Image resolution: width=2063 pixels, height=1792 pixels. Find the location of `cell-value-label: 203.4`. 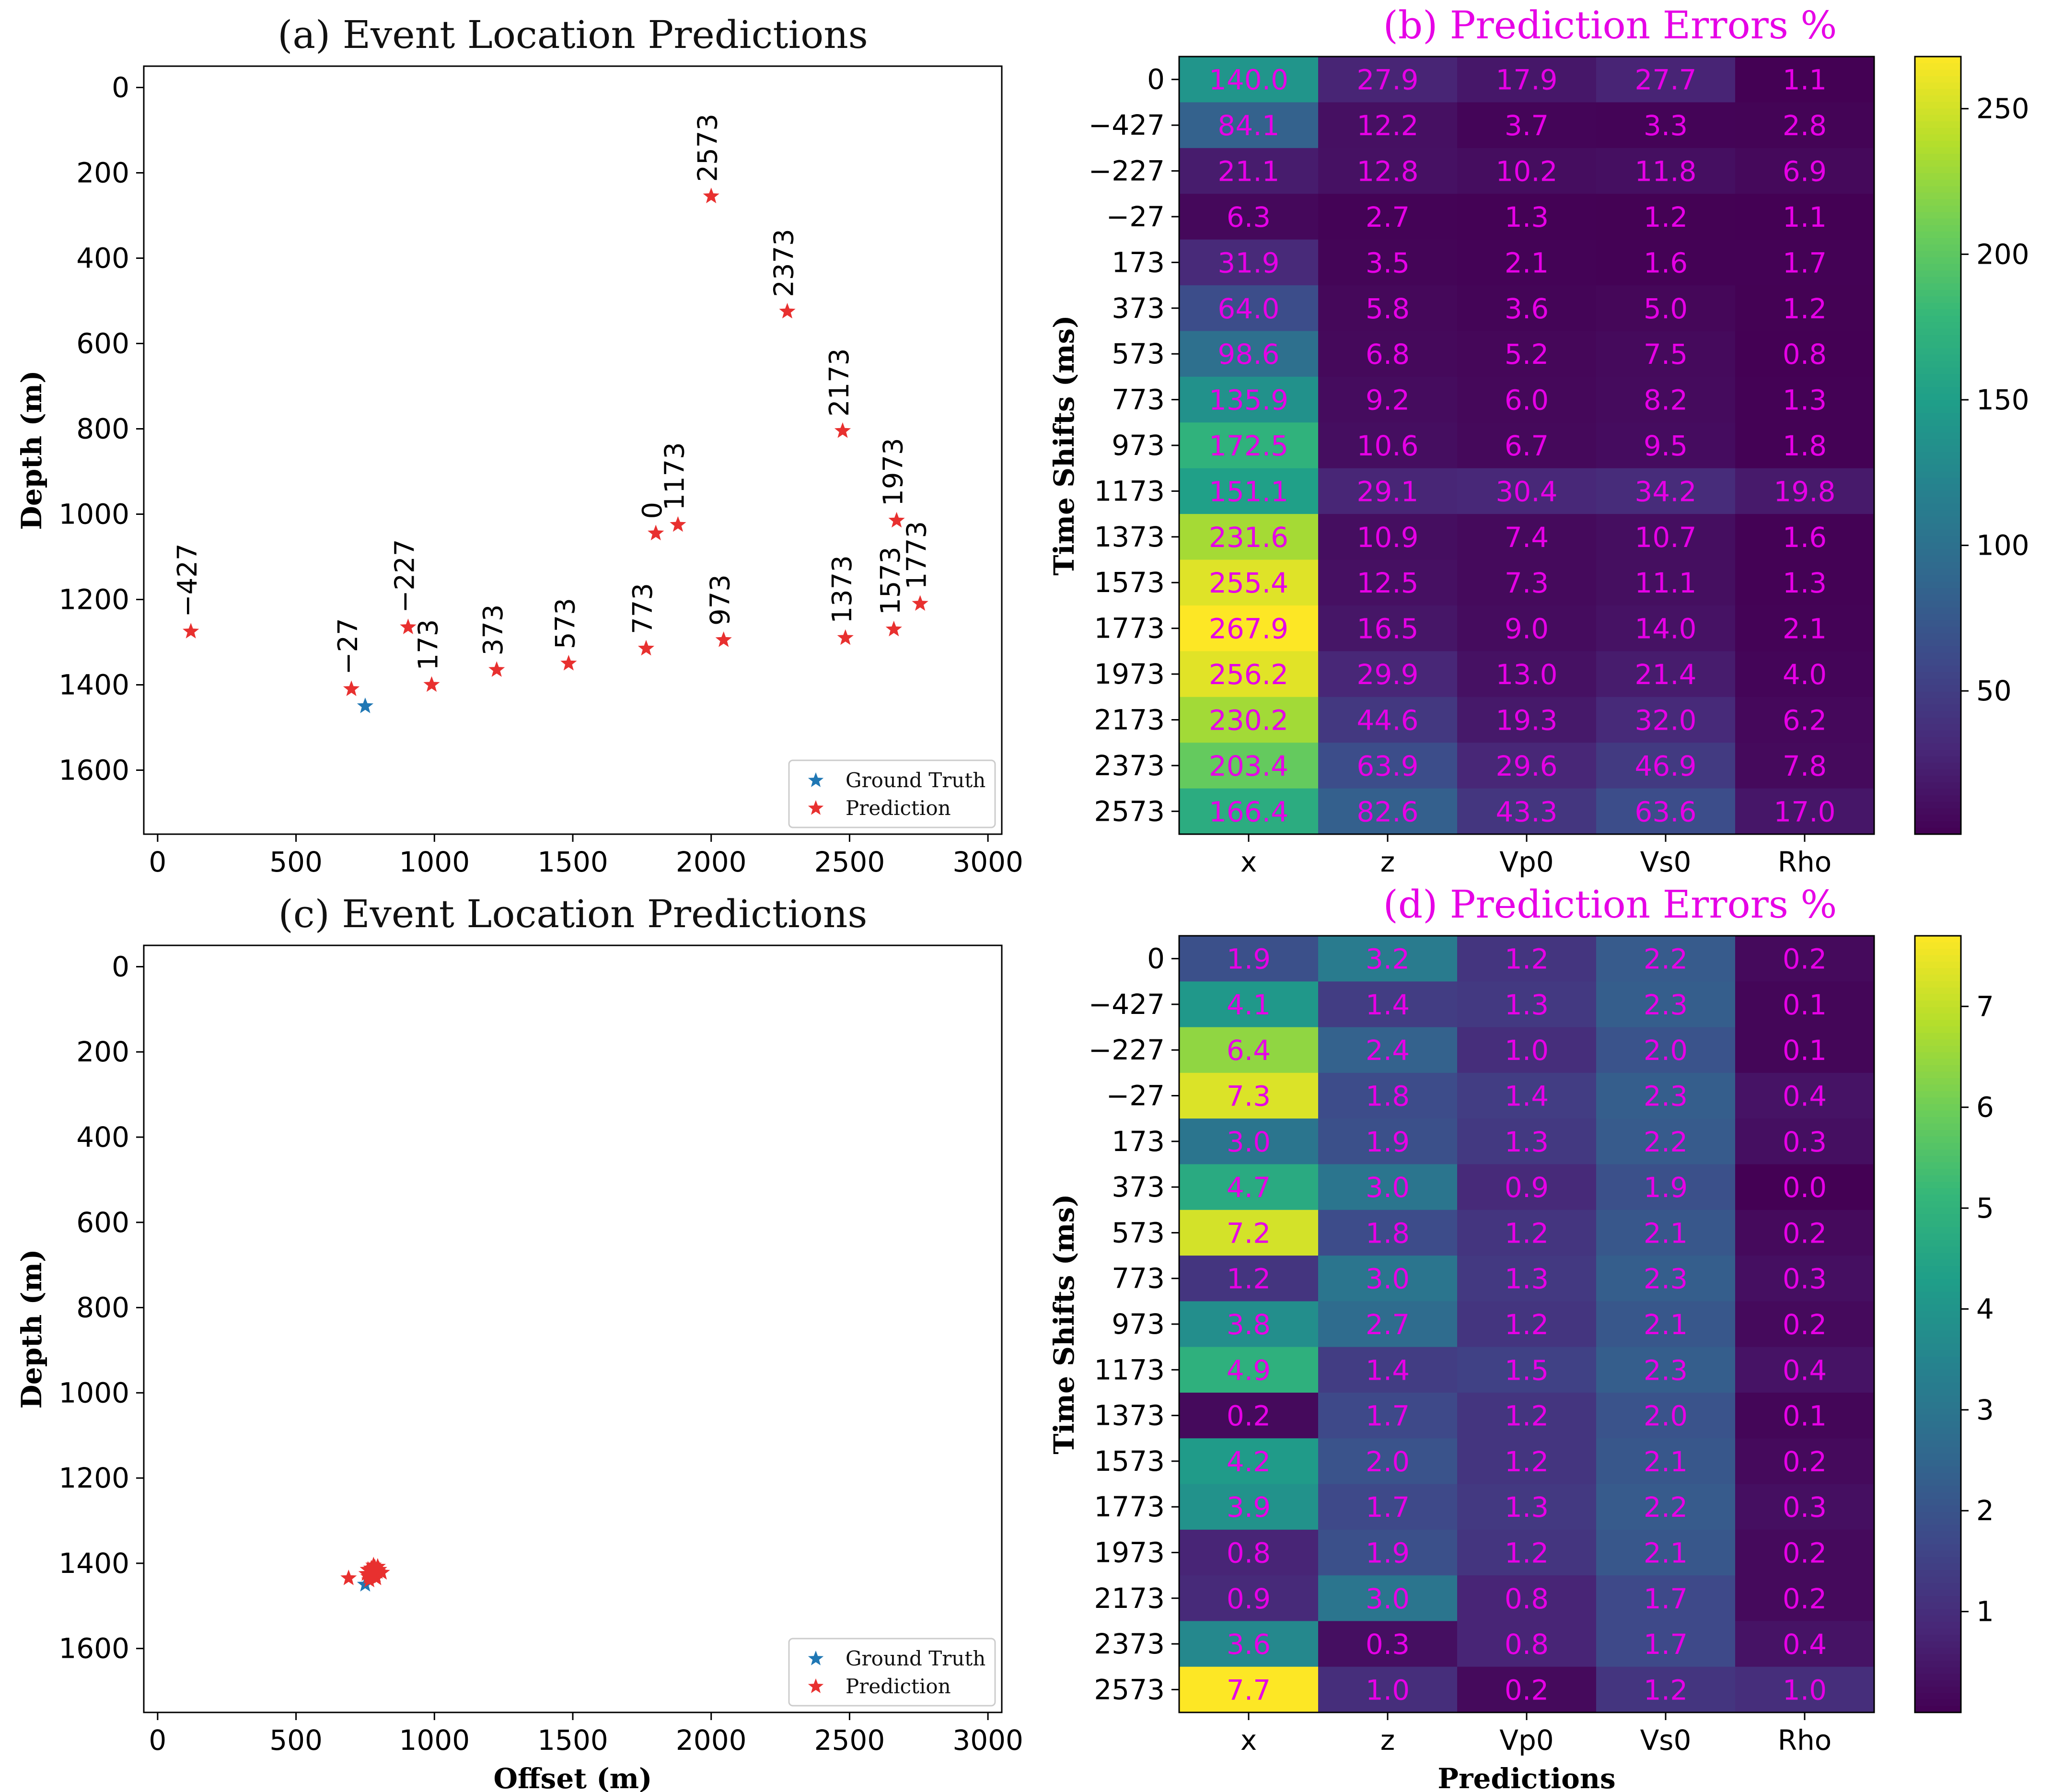

cell-value-label: 203.4 is located at coordinates (1248, 766).